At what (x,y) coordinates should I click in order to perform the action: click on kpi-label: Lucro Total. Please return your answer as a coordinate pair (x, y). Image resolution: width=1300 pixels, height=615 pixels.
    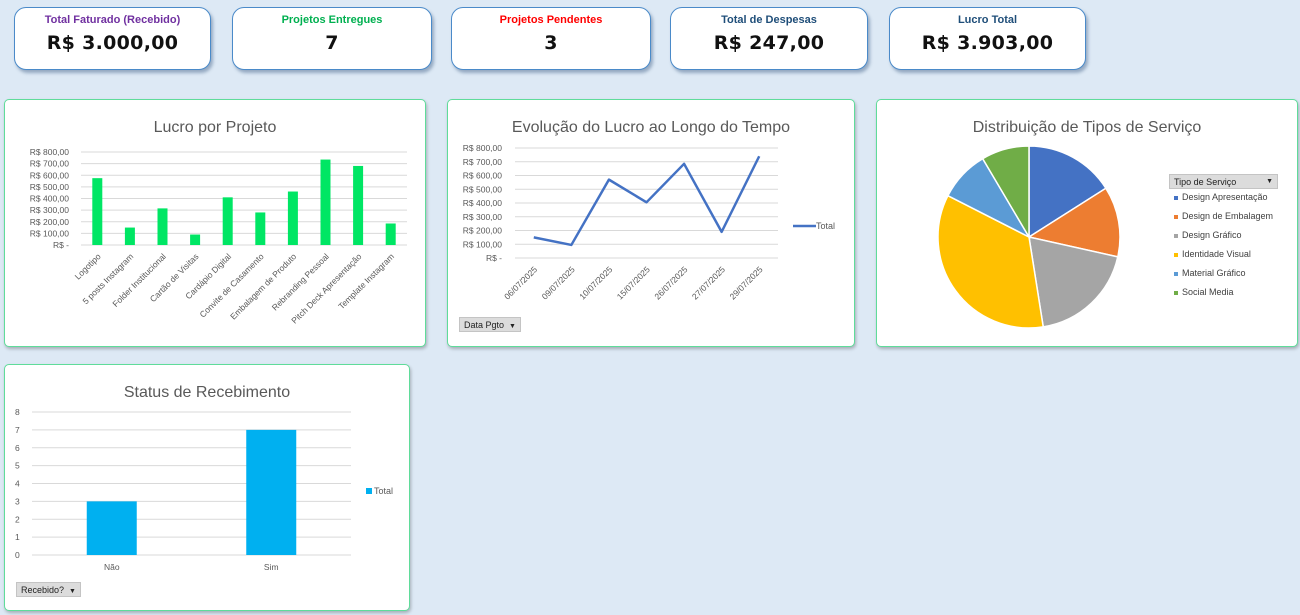
    Looking at the image, I should click on (987, 20).